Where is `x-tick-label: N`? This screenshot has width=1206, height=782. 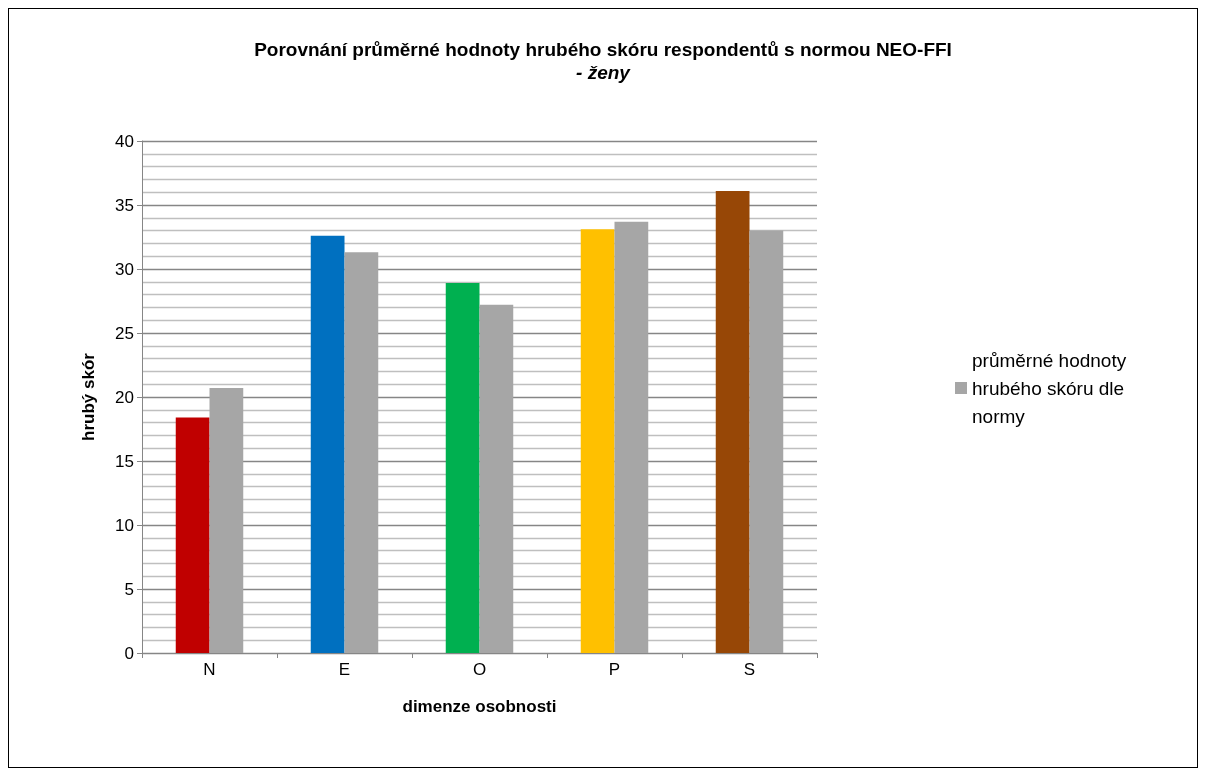 x-tick-label: N is located at coordinates (209, 669).